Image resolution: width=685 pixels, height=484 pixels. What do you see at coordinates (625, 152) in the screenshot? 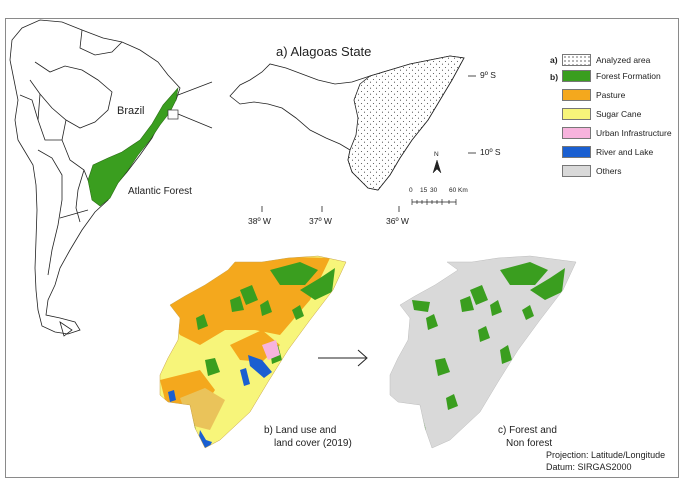
I see `legend-label: River and Lake` at bounding box center [625, 152].